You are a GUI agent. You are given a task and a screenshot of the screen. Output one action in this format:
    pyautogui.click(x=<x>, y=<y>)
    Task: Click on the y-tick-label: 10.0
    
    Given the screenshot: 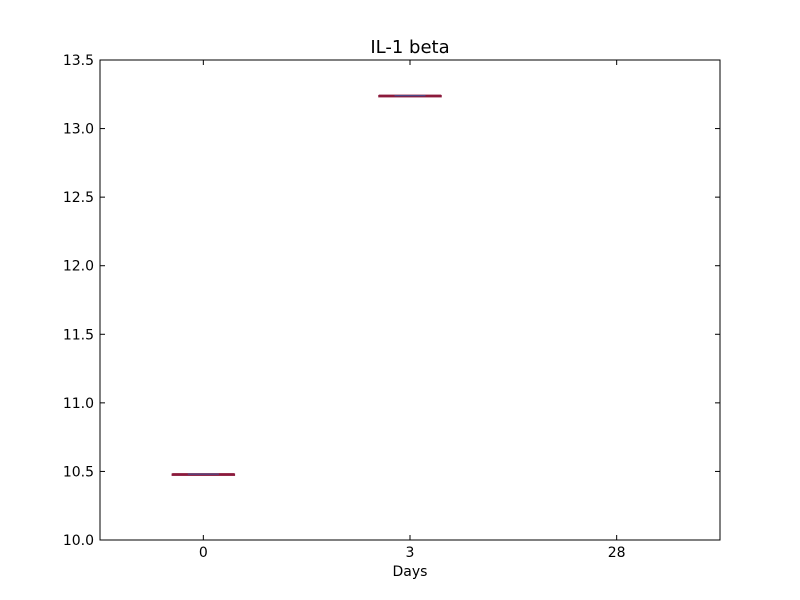 What is the action you would take?
    pyautogui.click(x=78, y=541)
    